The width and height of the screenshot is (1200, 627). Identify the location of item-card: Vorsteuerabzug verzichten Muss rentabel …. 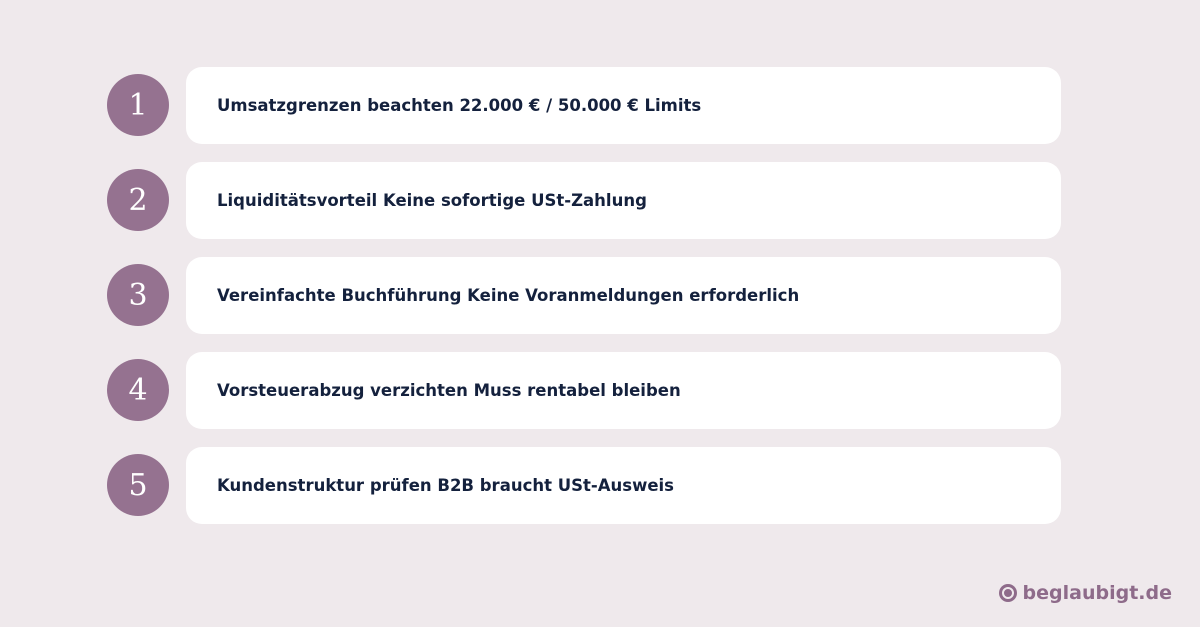
(623, 390).